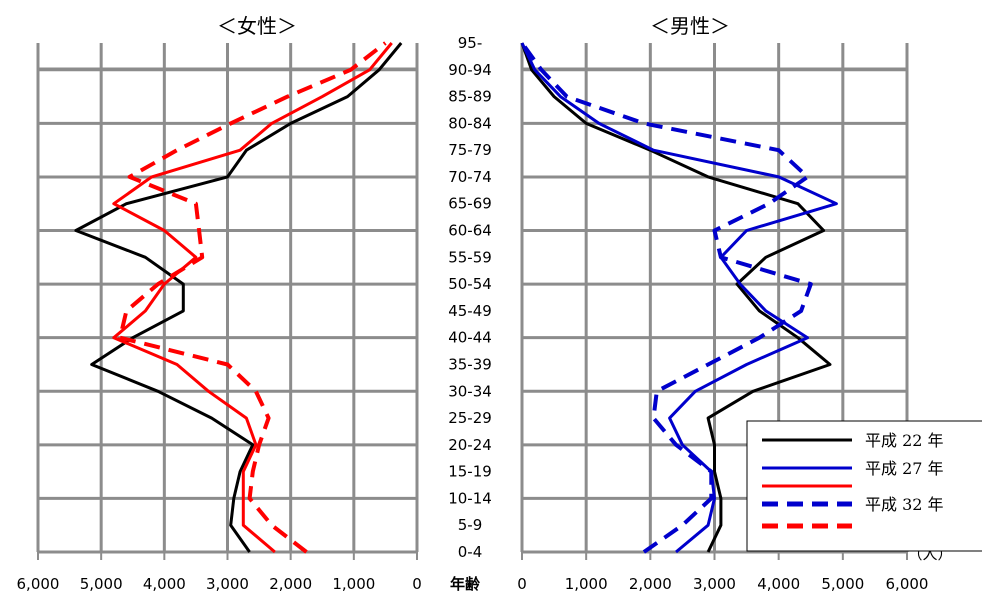 This screenshot has height=601, width=982. Describe the element at coordinates (470, 204) in the screenshot. I see `age-group-label: 65-69` at that location.